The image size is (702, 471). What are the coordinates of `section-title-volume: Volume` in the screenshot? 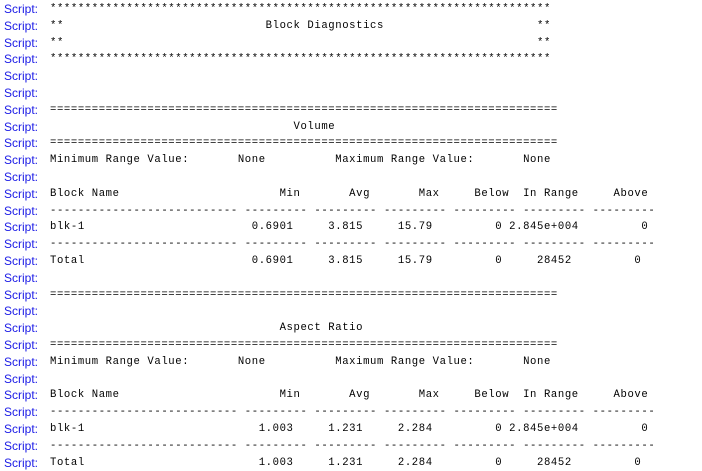 It's located at (193, 126).